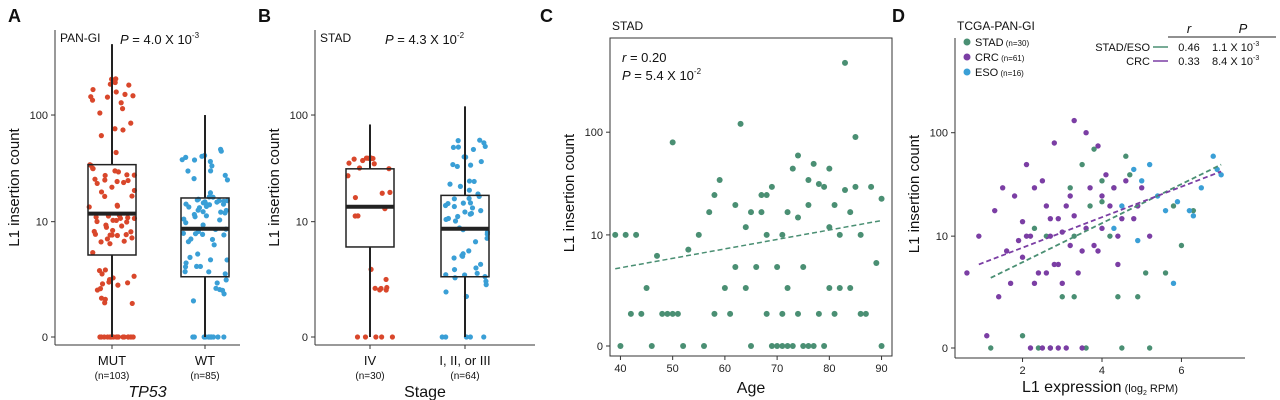 The height and width of the screenshot is (400, 1280). What do you see at coordinates (725, 369) in the screenshot?
I see `x-tick-label: 60` at bounding box center [725, 369].